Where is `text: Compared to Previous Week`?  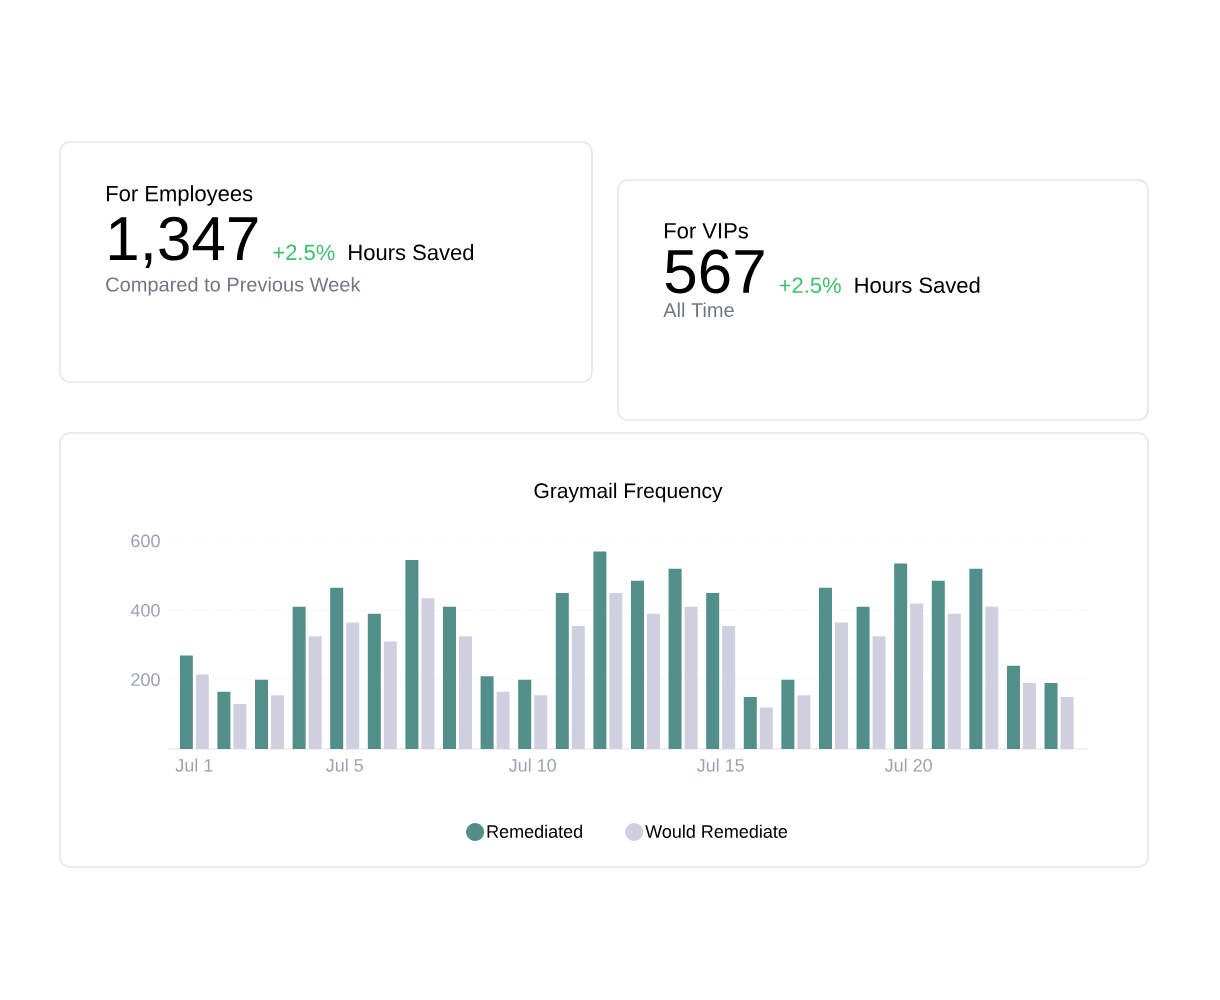 text: Compared to Previous Week is located at coordinates (233, 286).